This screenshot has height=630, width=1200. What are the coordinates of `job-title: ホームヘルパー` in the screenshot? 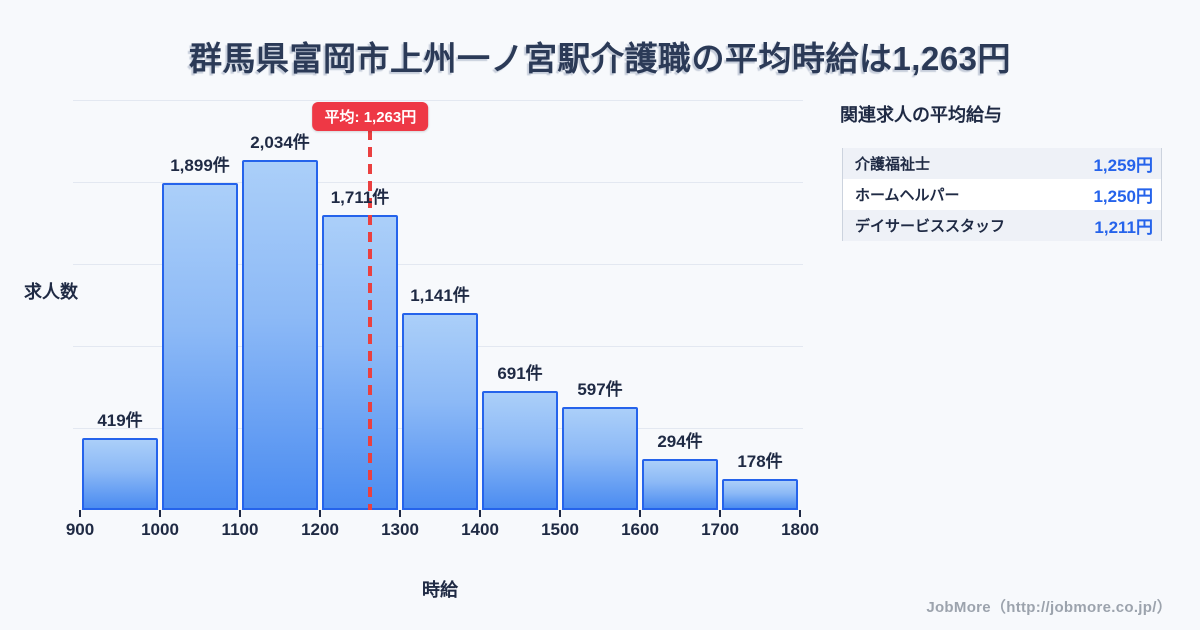 It's located at (907, 195).